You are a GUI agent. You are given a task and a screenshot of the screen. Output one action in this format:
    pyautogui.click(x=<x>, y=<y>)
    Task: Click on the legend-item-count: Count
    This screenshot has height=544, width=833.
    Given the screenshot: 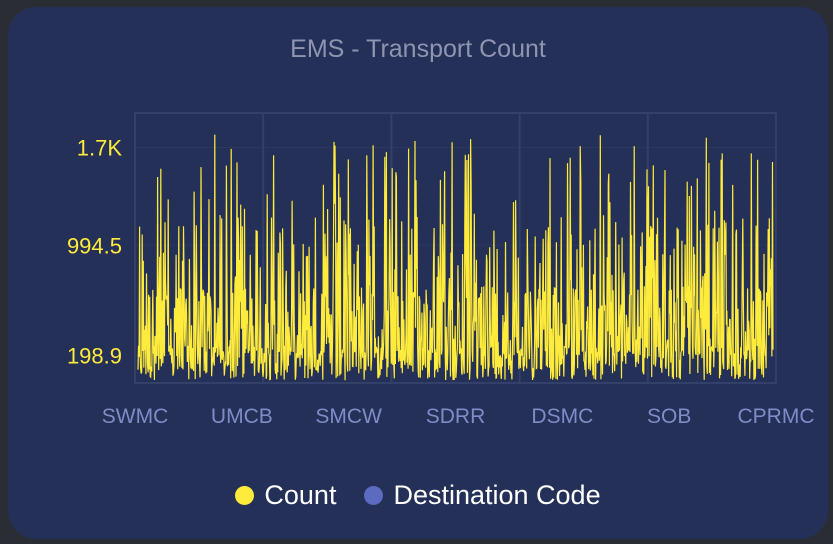 What is the action you would take?
    pyautogui.click(x=285, y=495)
    